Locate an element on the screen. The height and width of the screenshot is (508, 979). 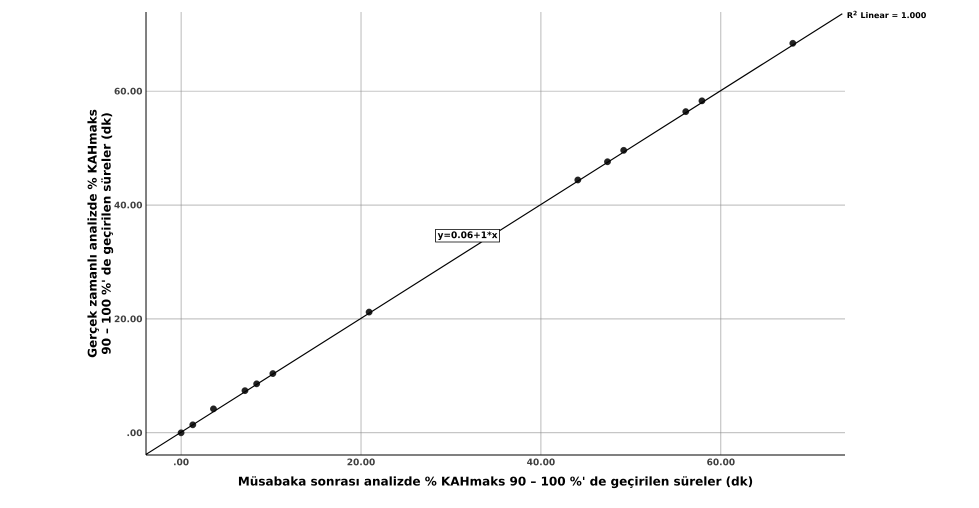
x-tick-label: .00 is located at coordinates (181, 462).